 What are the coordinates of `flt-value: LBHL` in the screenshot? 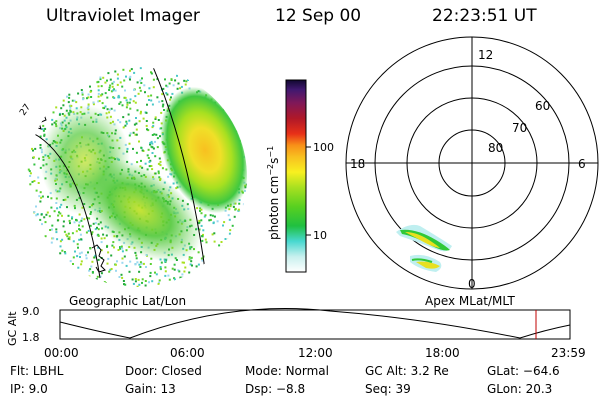 It's located at (48, 371).